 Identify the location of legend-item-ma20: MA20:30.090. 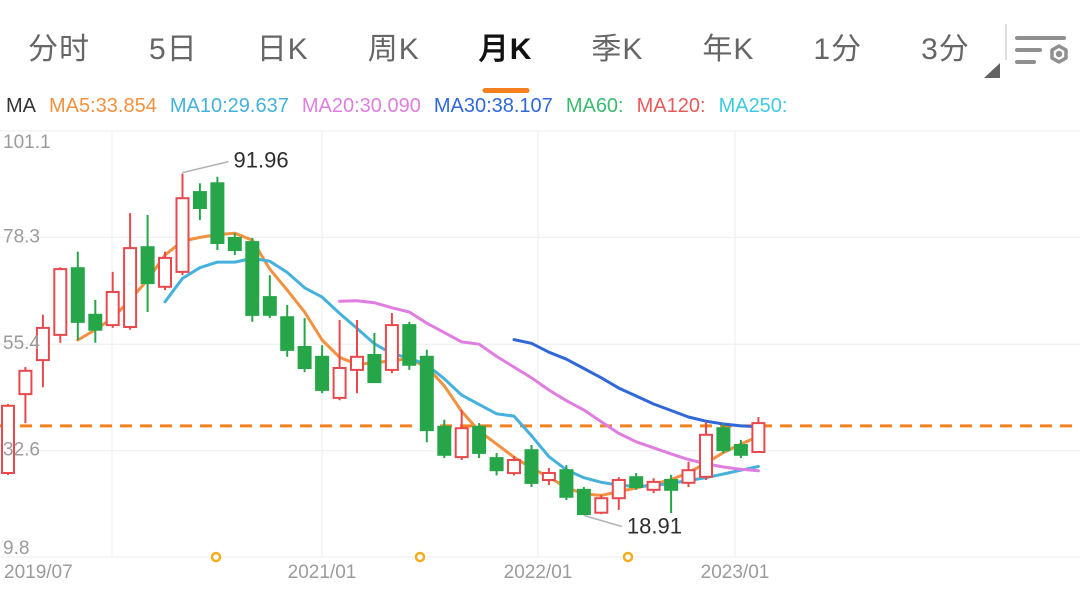
(361, 105).